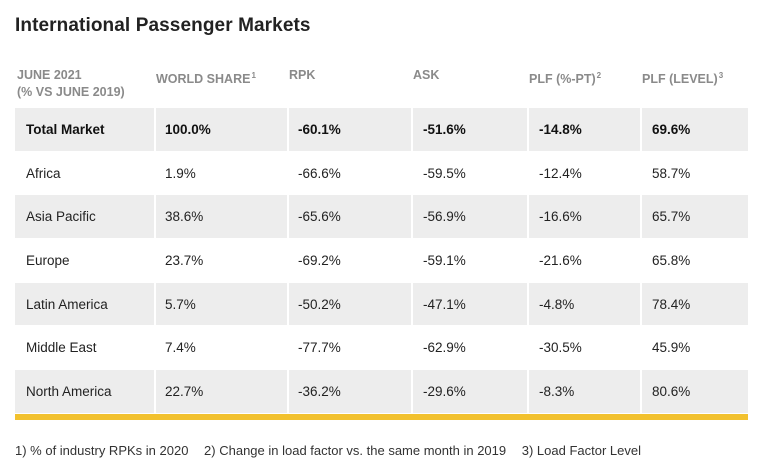 Image resolution: width=767 pixels, height=467 pixels. I want to click on cell-rpk: -36.2%, so click(351, 391).